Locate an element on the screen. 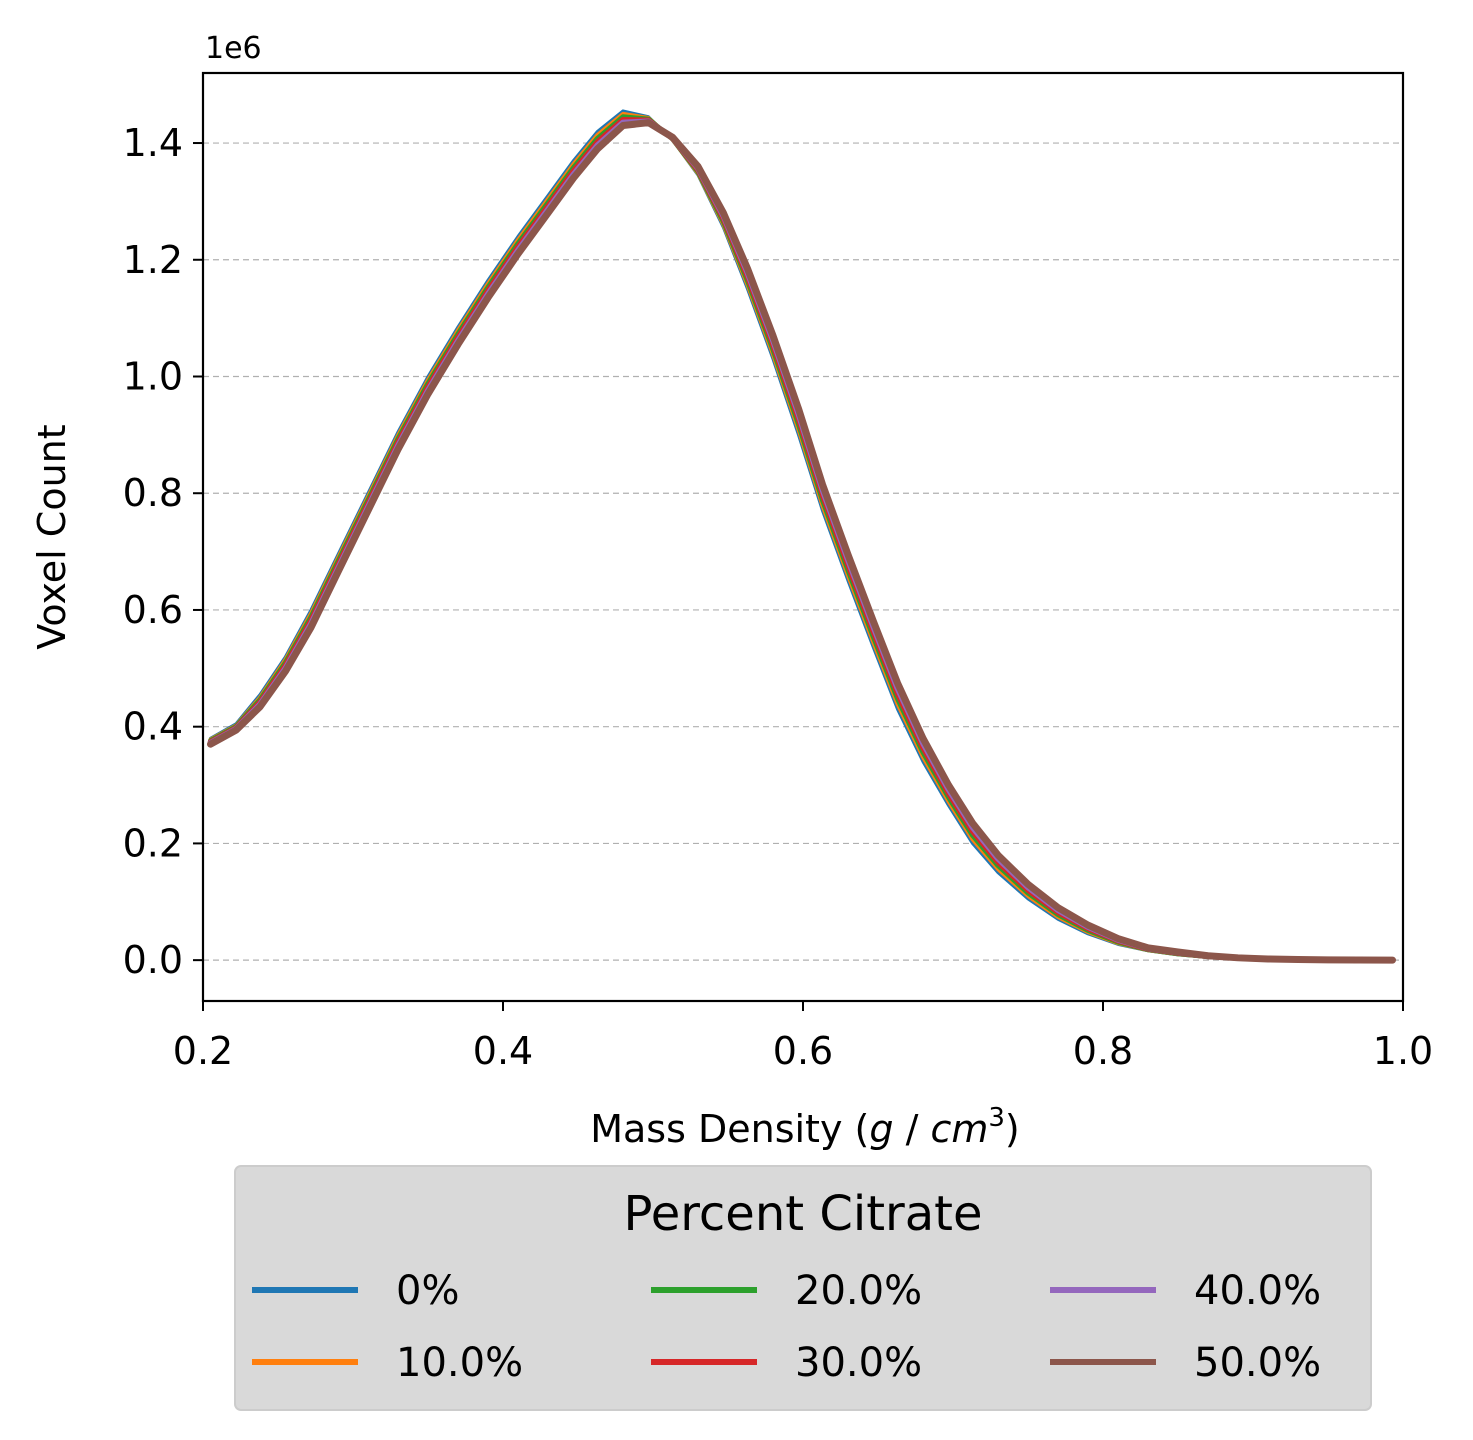  legend-items: 0% 10.0% 20.0% 30.0% 40.0% 50.0% is located at coordinates (786, 1327).